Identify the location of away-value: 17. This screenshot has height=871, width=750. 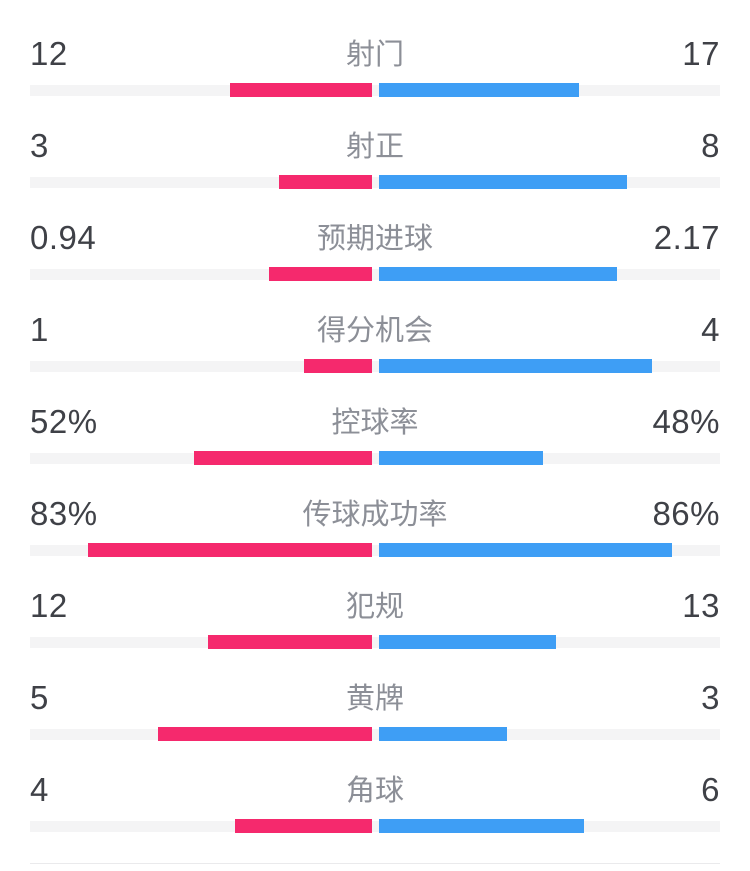
(701, 53).